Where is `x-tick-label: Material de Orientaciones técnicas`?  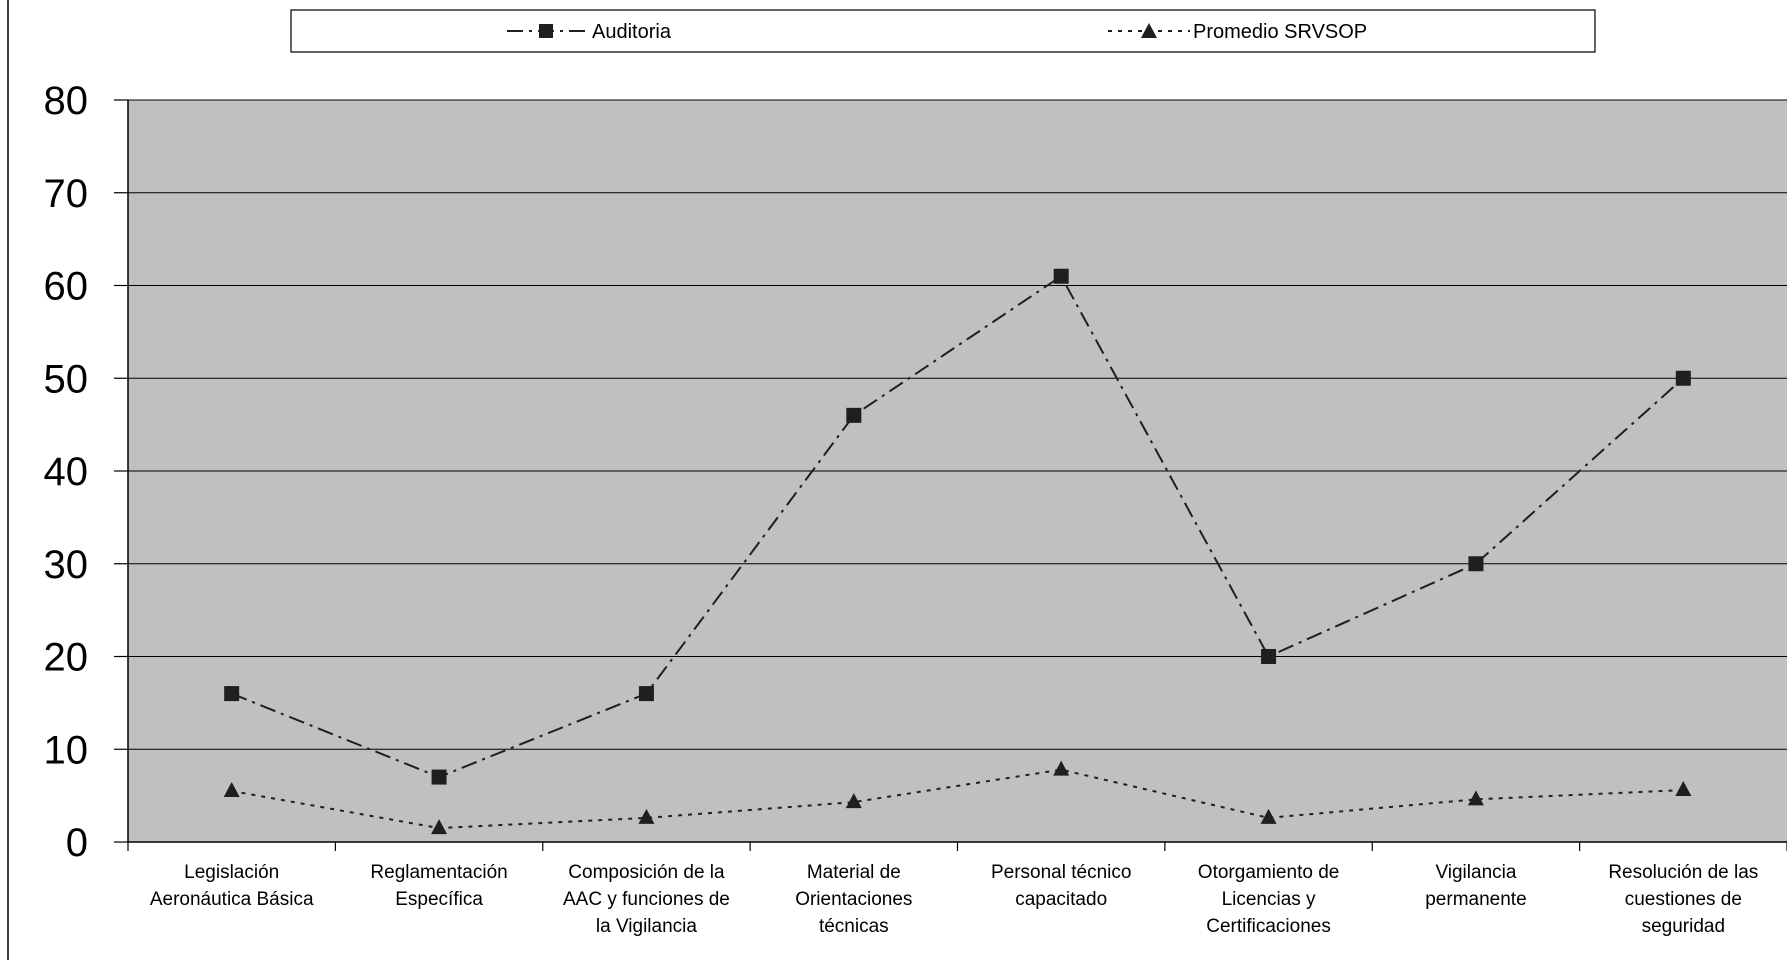 x-tick-label: Material de Orientaciones técnicas is located at coordinates (853, 899).